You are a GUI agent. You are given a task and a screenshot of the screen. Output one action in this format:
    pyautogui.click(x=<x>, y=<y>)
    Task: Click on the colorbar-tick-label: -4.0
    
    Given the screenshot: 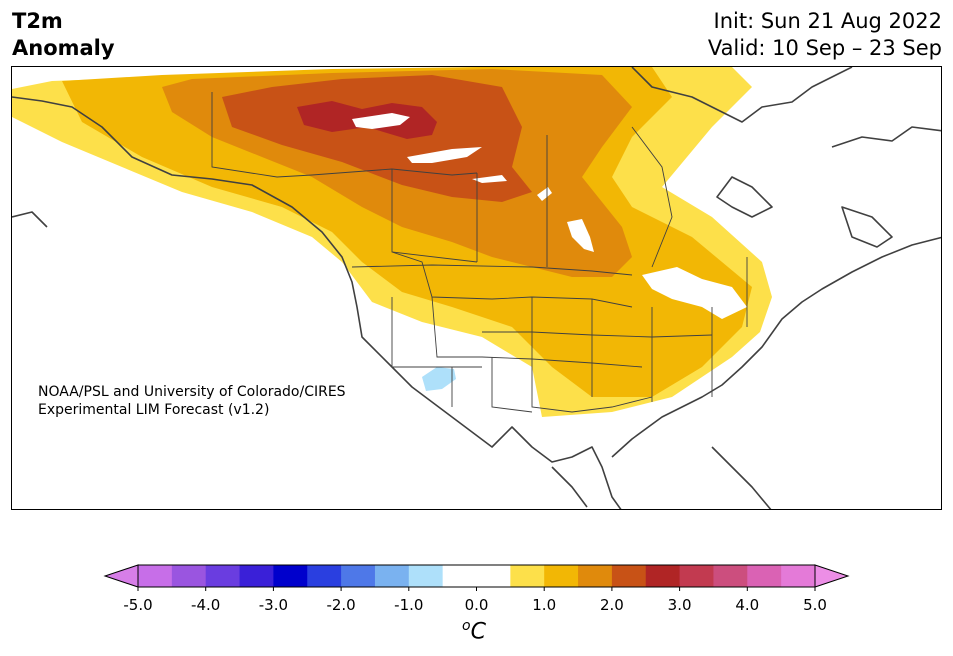 What is the action you would take?
    pyautogui.click(x=205, y=605)
    